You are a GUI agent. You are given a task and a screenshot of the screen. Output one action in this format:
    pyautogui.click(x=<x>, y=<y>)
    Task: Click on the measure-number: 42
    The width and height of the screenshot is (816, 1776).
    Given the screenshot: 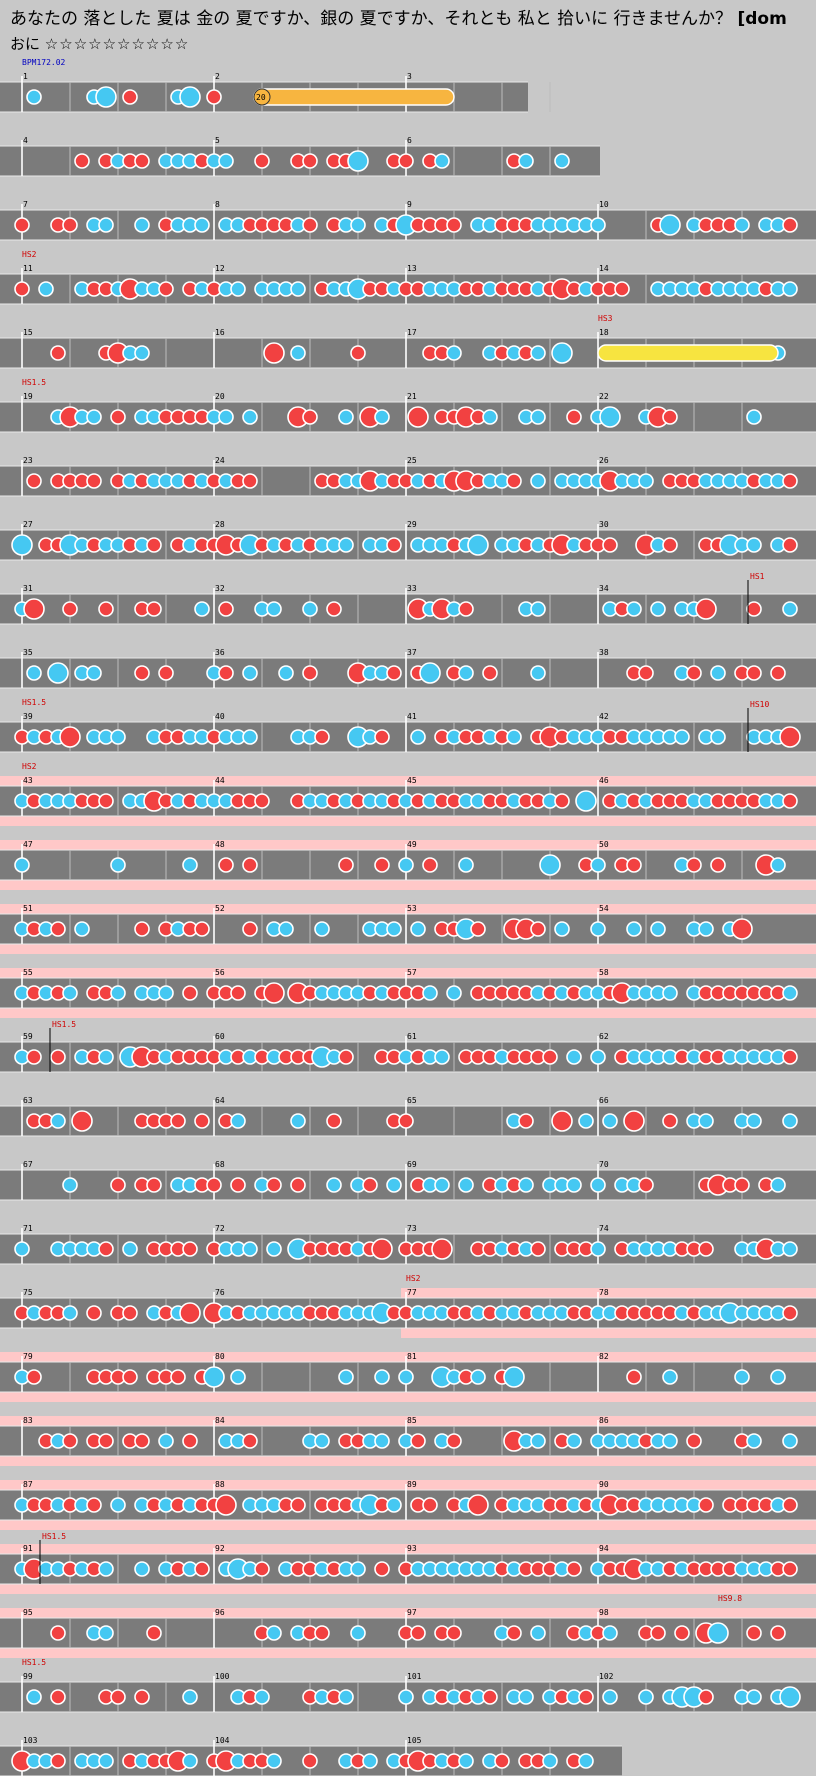 What is the action you would take?
    pyautogui.click(x=604, y=716)
    